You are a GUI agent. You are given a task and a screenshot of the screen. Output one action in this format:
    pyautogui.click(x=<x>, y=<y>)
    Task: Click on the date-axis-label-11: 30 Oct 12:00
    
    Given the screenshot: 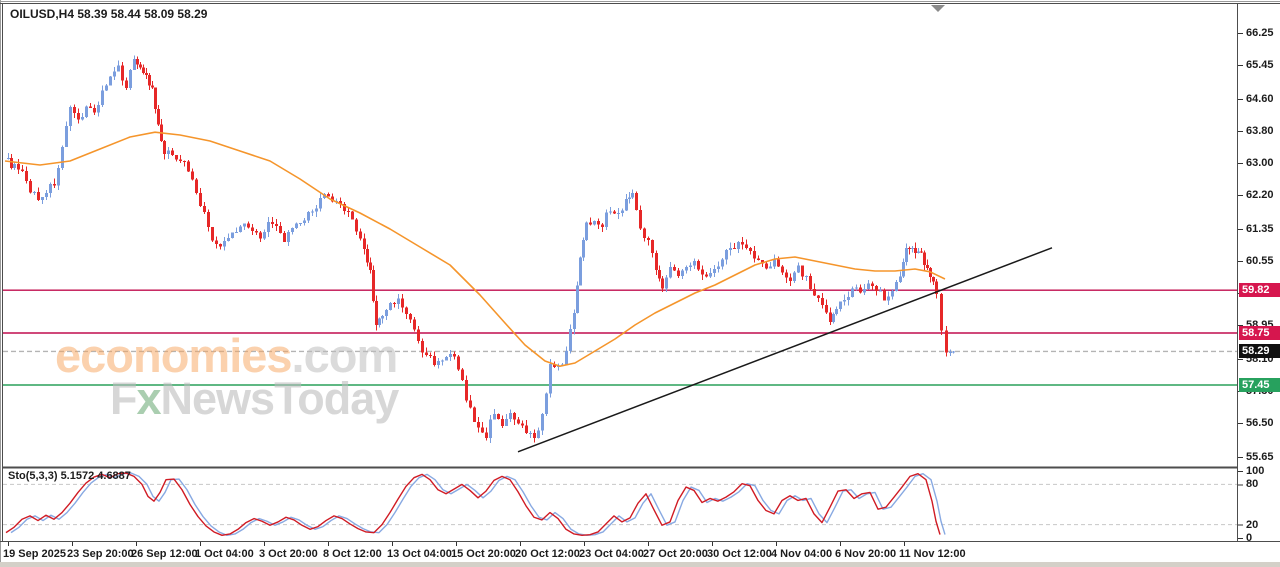 What is the action you would take?
    pyautogui.click(x=739, y=554)
    